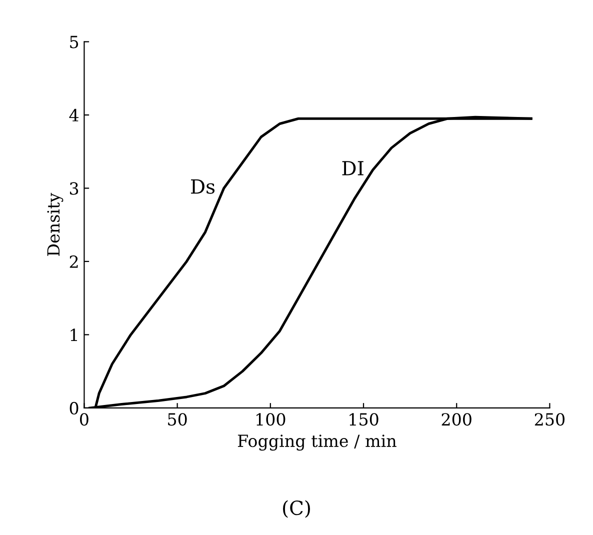  I want to click on y-tick-label: 1, so click(73, 335).